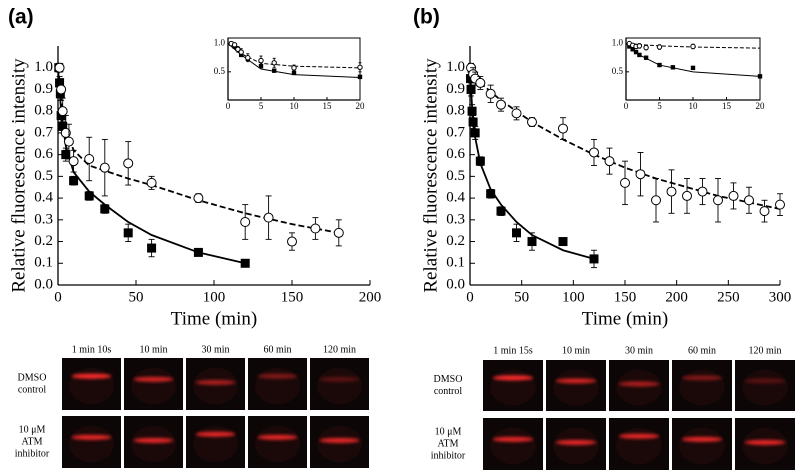 The width and height of the screenshot is (800, 474). What do you see at coordinates (727, 106) in the screenshot?
I see `x-tick-label: 15` at bounding box center [727, 106].